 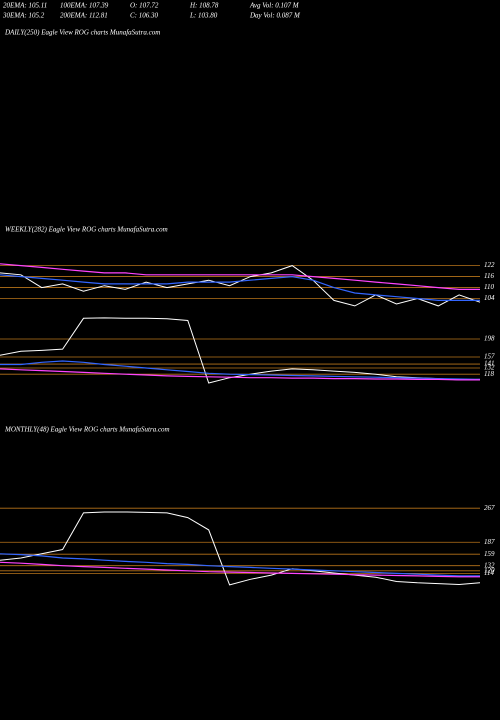 What do you see at coordinates (203, 16) in the screenshot?
I see `header-stat: L: 103.80` at bounding box center [203, 16].